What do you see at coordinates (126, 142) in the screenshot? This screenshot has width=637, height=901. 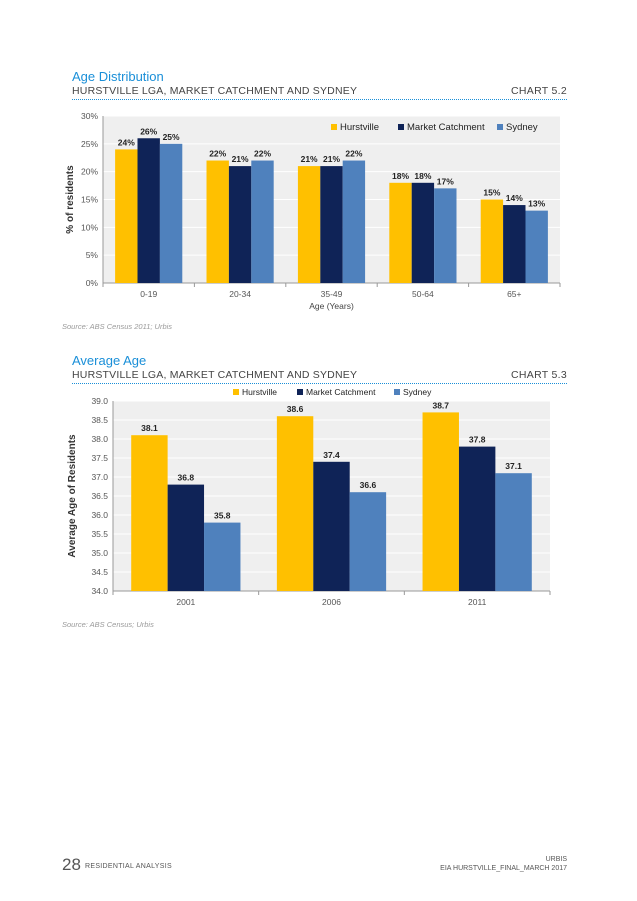 I see `data-label: 24%` at bounding box center [126, 142].